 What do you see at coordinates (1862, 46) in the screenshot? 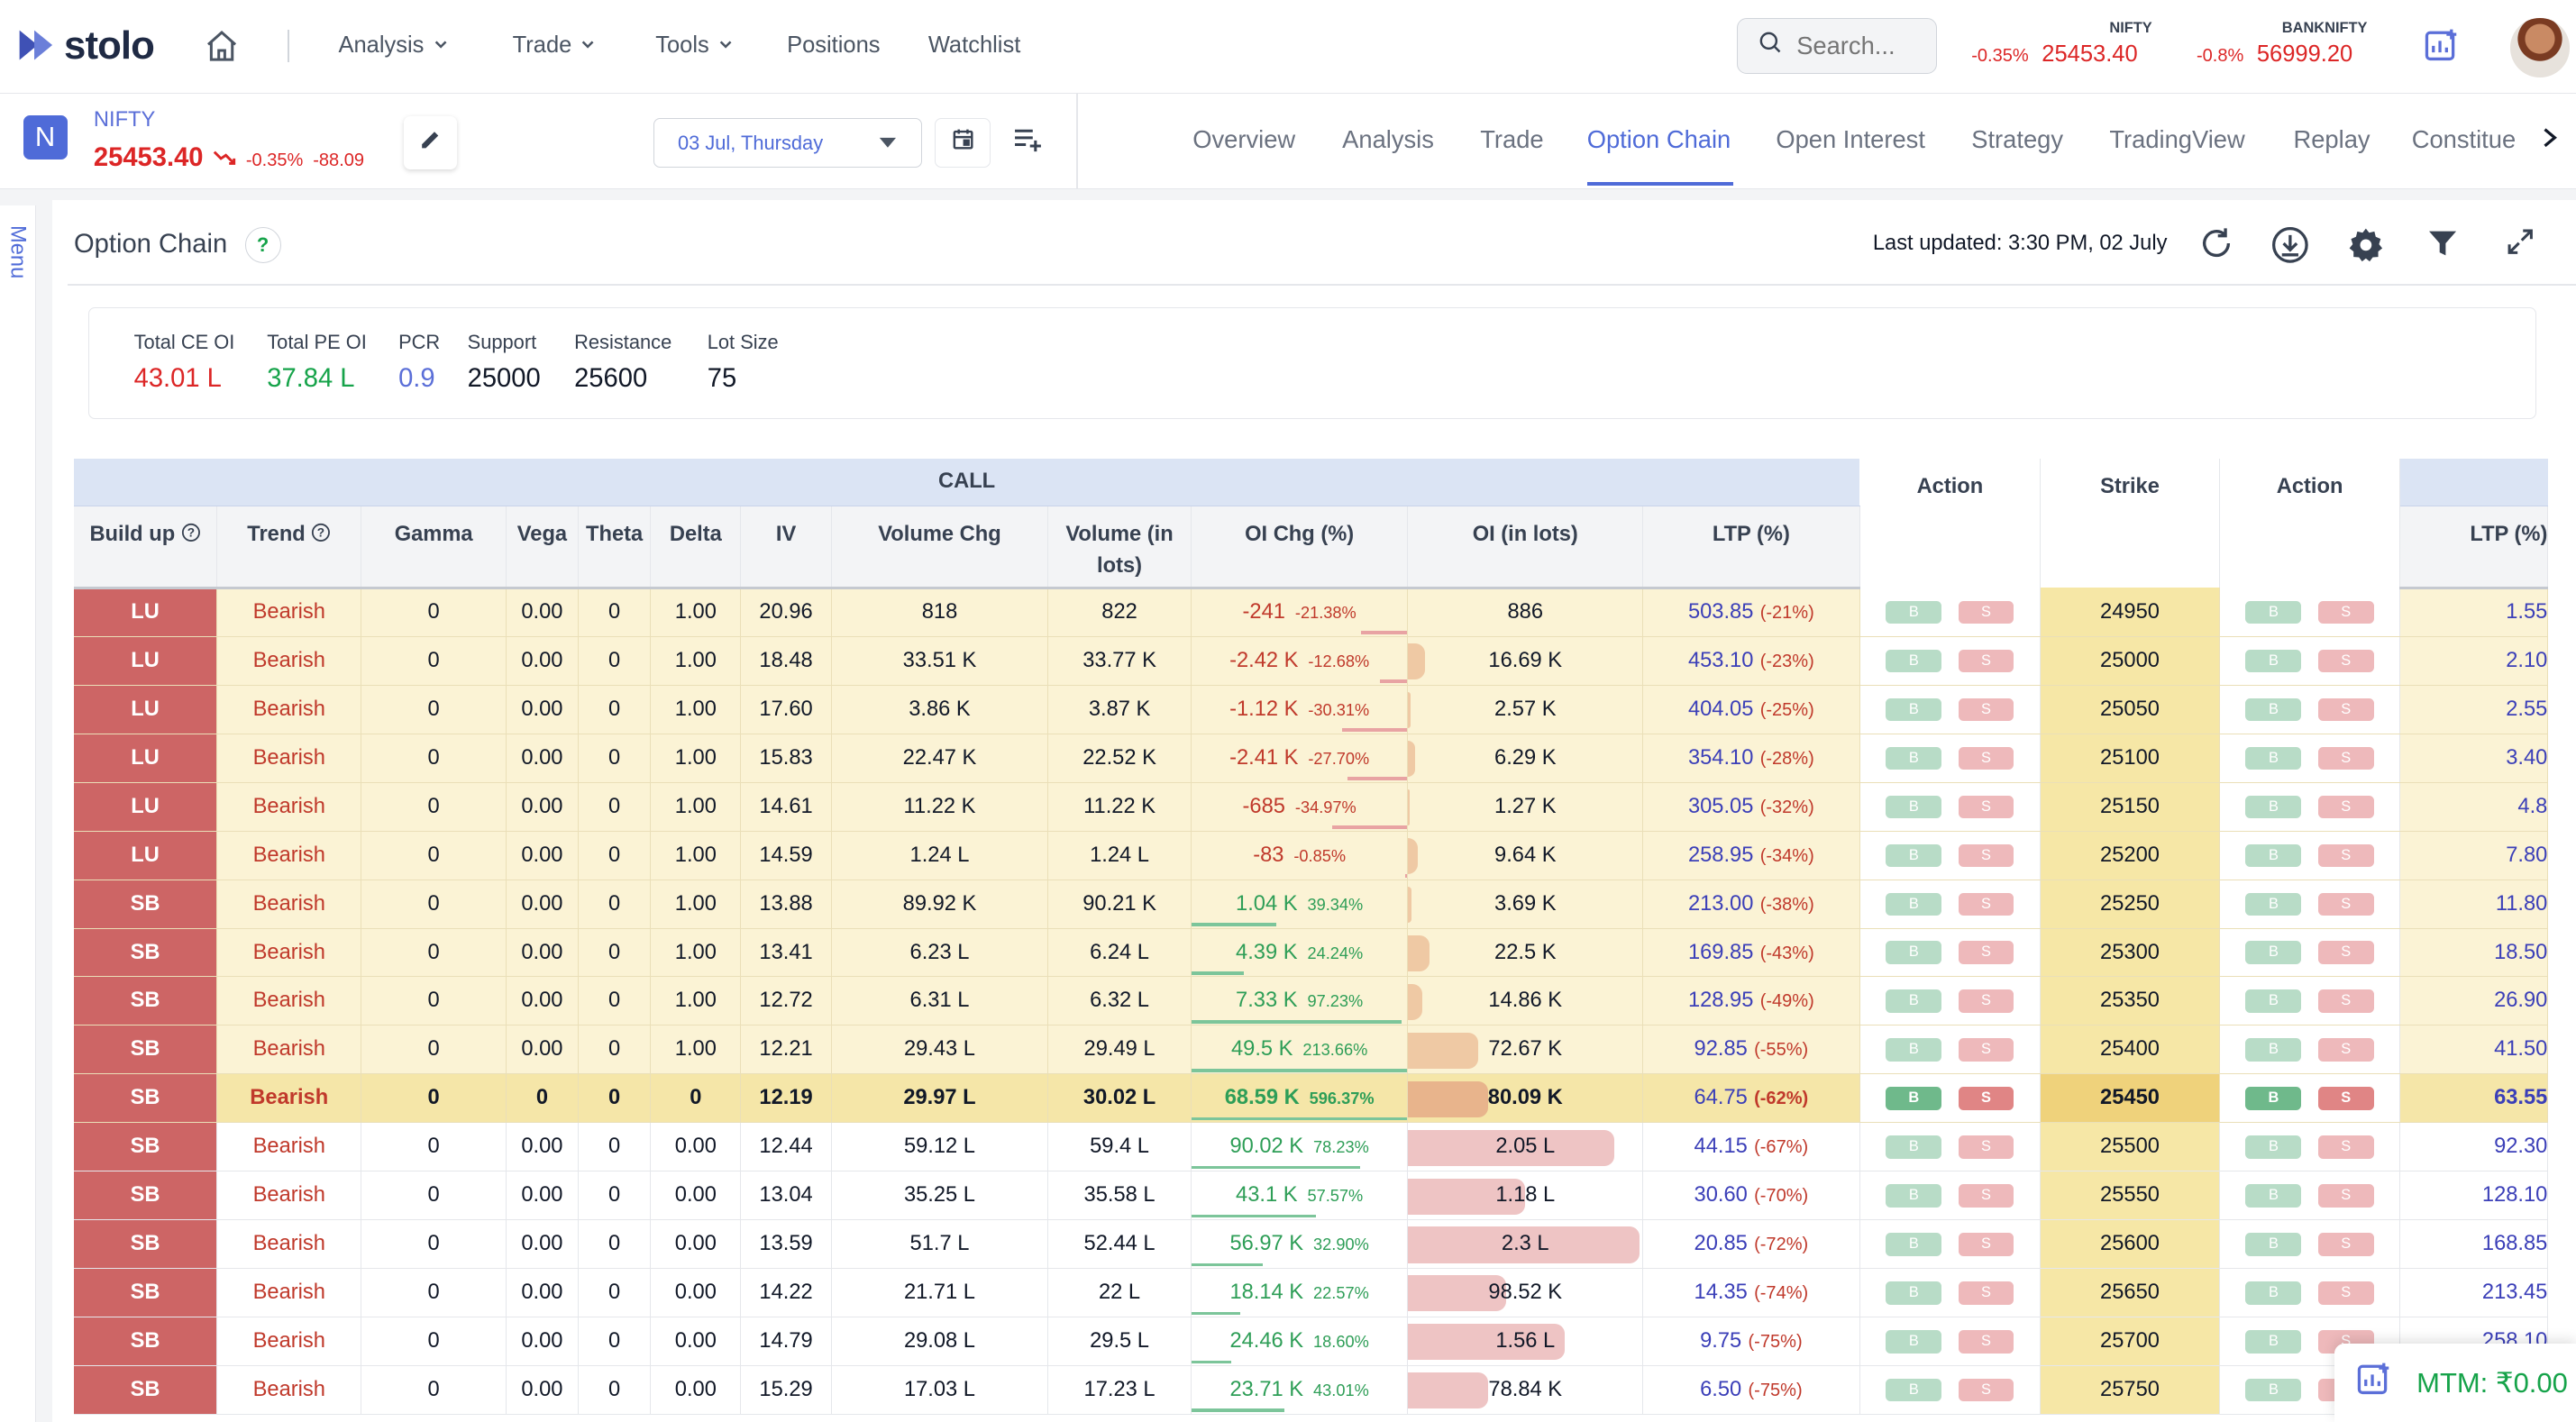
I see `search-input` at bounding box center [1862, 46].